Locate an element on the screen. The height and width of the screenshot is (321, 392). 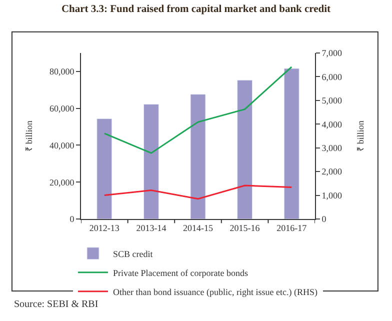
x-tick-label: 2016-17 is located at coordinates (292, 227).